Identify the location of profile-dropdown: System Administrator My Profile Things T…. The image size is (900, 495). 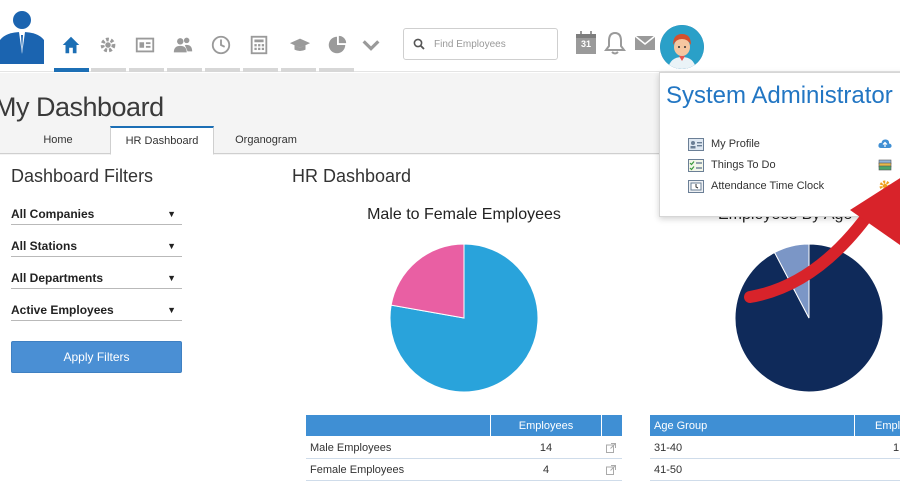
(779, 144).